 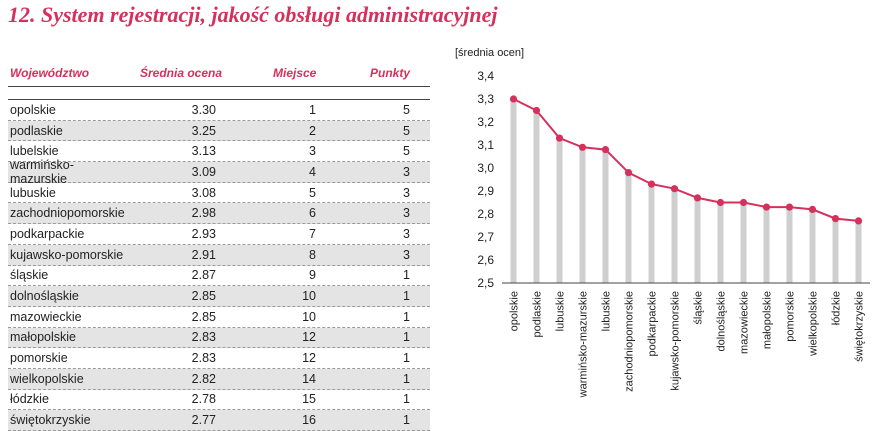 What do you see at coordinates (203, 130) in the screenshot?
I see `cell-srednia-ocena: 3.25` at bounding box center [203, 130].